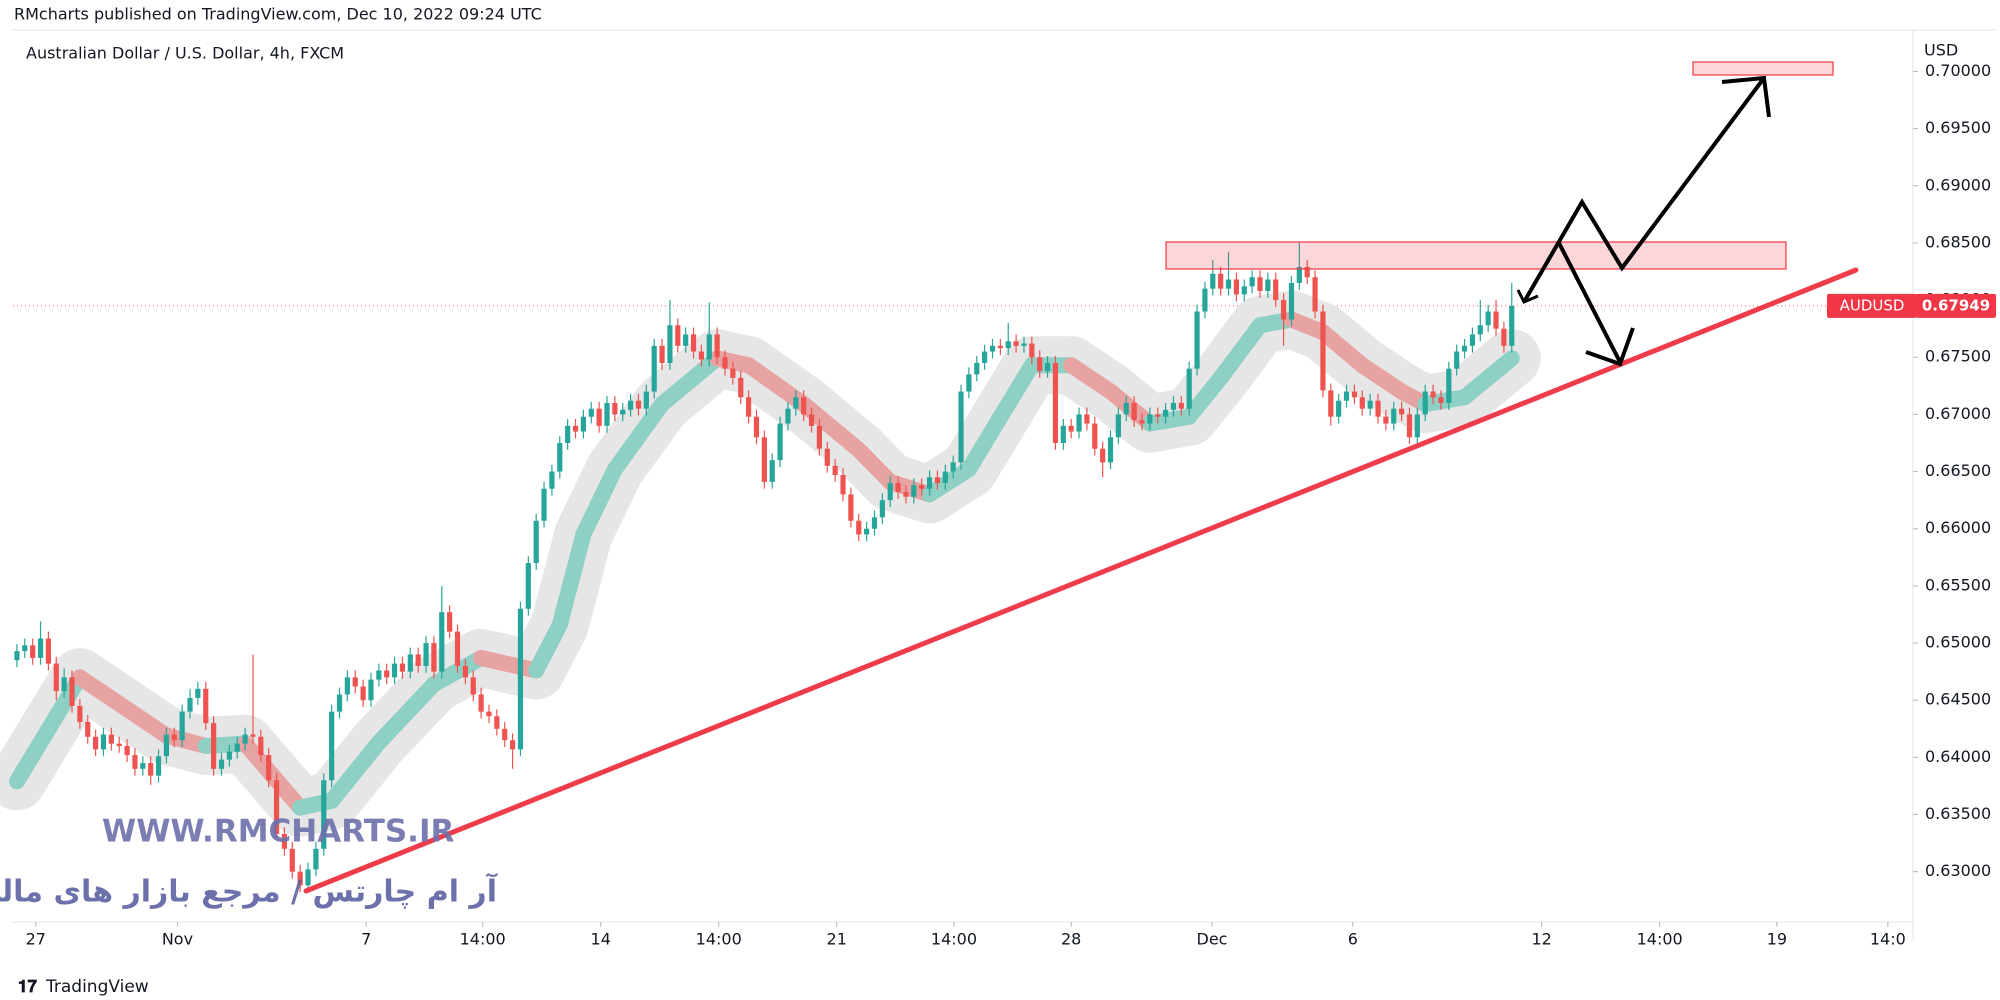 Image resolution: width=2000 pixels, height=1000 pixels. What do you see at coordinates (837, 939) in the screenshot?
I see `x-tick-label: 21` at bounding box center [837, 939].